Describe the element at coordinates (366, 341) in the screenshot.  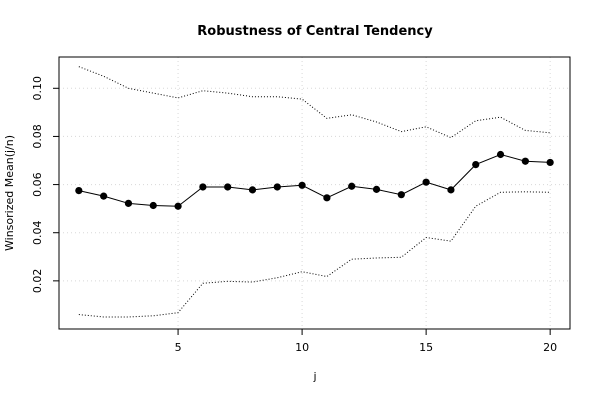
I see `x-axis: 5 10 15 20` at that location.